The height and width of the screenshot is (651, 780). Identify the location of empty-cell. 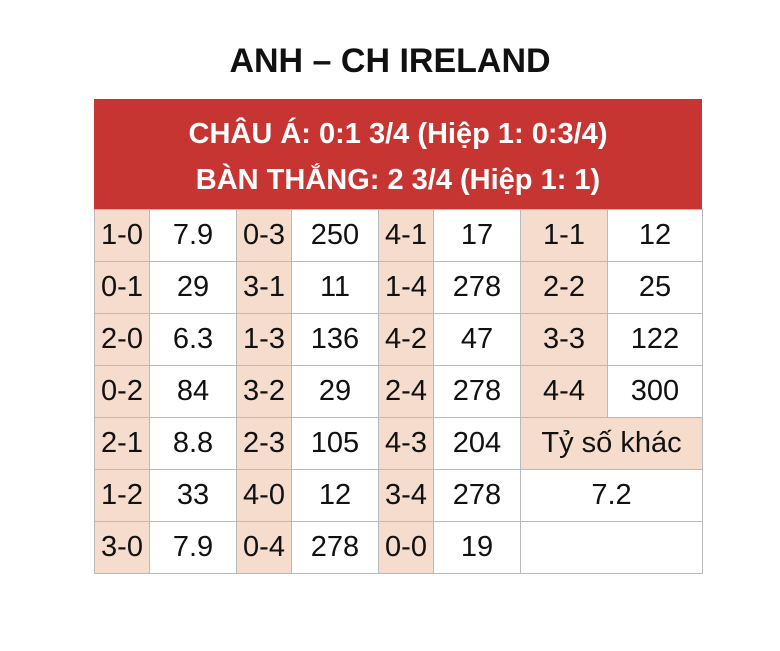
(611, 547).